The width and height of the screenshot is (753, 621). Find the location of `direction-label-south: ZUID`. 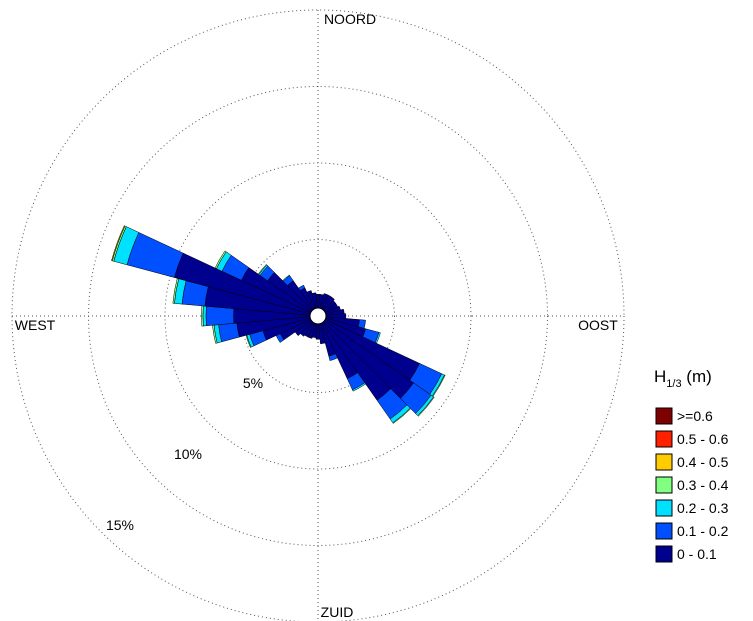

direction-label-south: ZUID is located at coordinates (337, 612).